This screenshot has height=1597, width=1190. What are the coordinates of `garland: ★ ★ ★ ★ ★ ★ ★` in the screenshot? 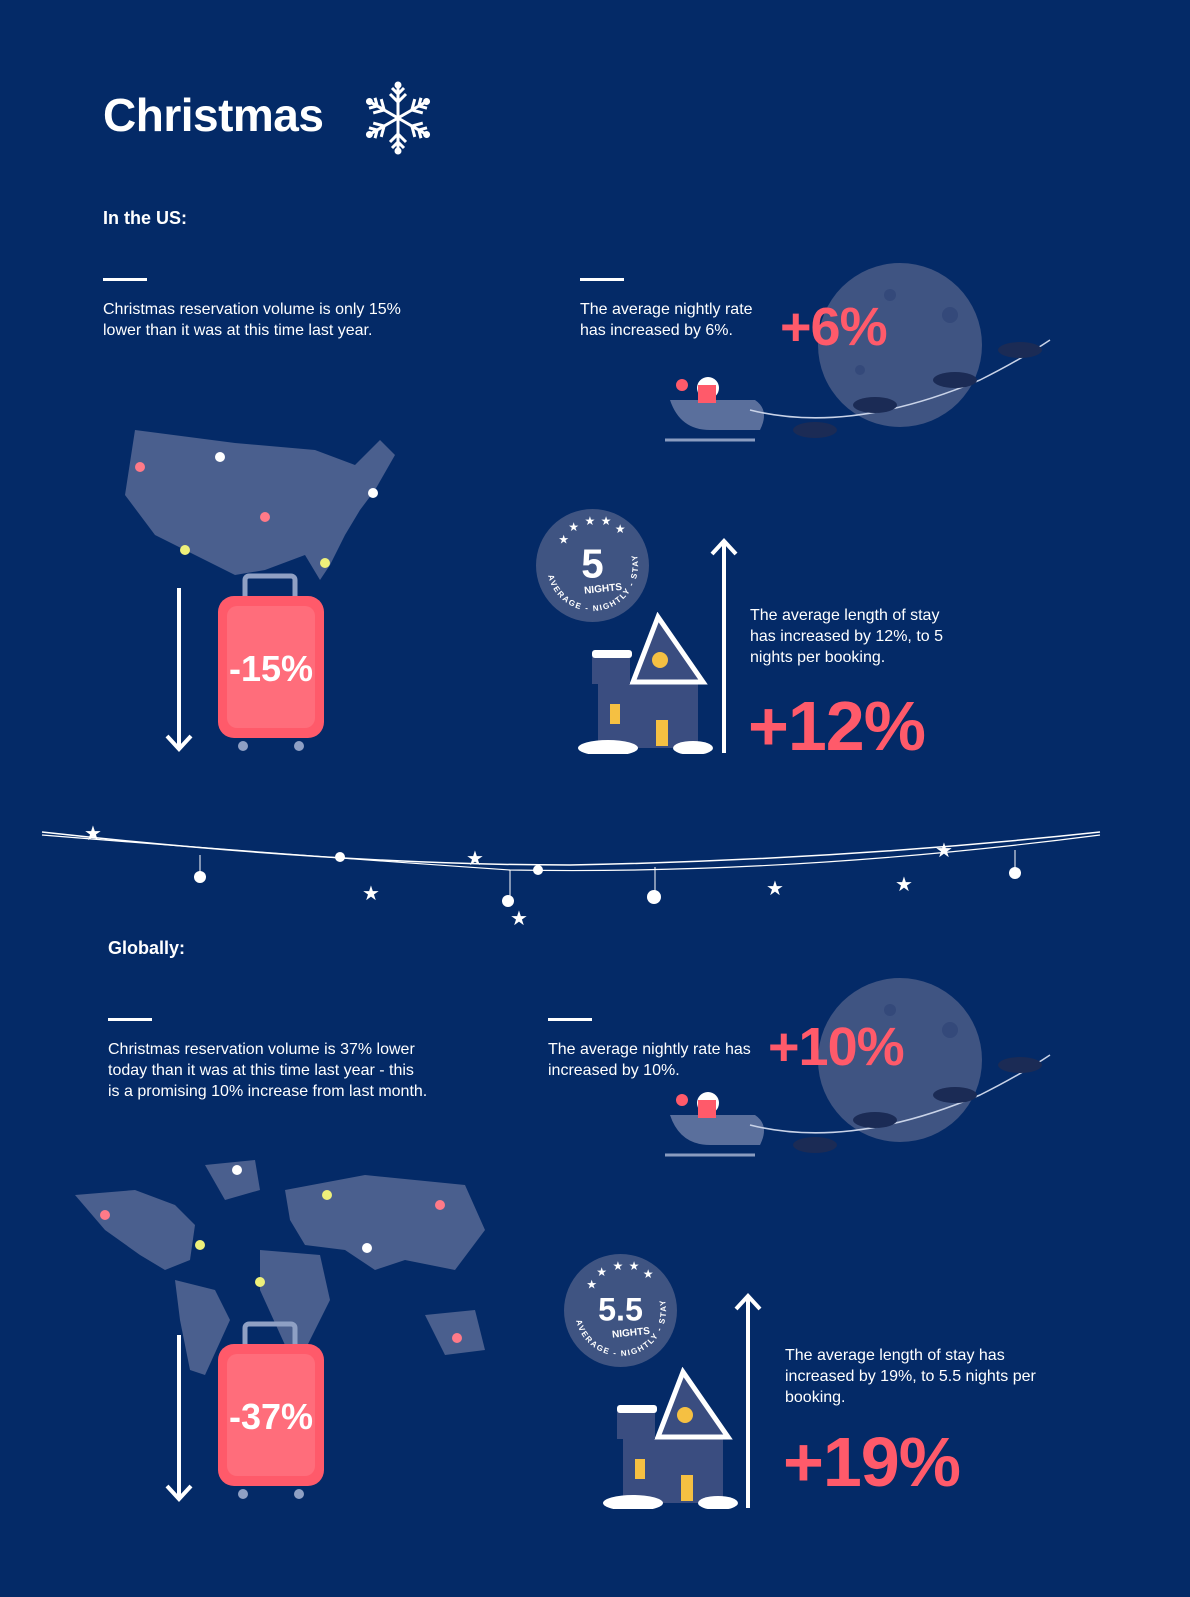 It's located at (571, 876).